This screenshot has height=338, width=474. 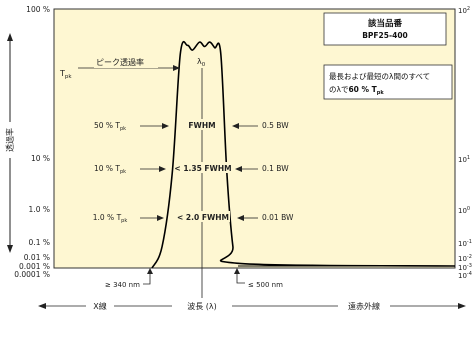 I want to click on y-tick-right-label: 10⁻³, so click(x=465, y=267).